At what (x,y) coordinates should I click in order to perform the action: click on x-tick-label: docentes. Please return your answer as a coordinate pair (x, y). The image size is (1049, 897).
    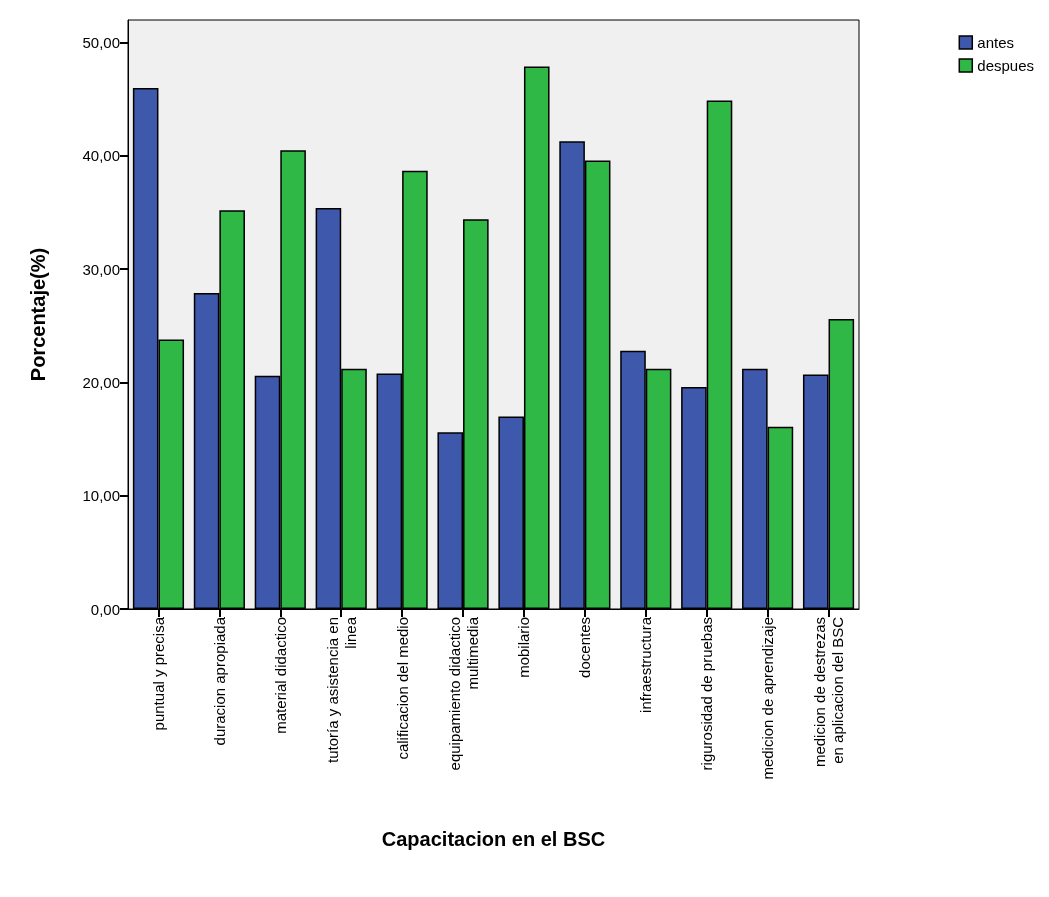
    Looking at the image, I should click on (585, 647).